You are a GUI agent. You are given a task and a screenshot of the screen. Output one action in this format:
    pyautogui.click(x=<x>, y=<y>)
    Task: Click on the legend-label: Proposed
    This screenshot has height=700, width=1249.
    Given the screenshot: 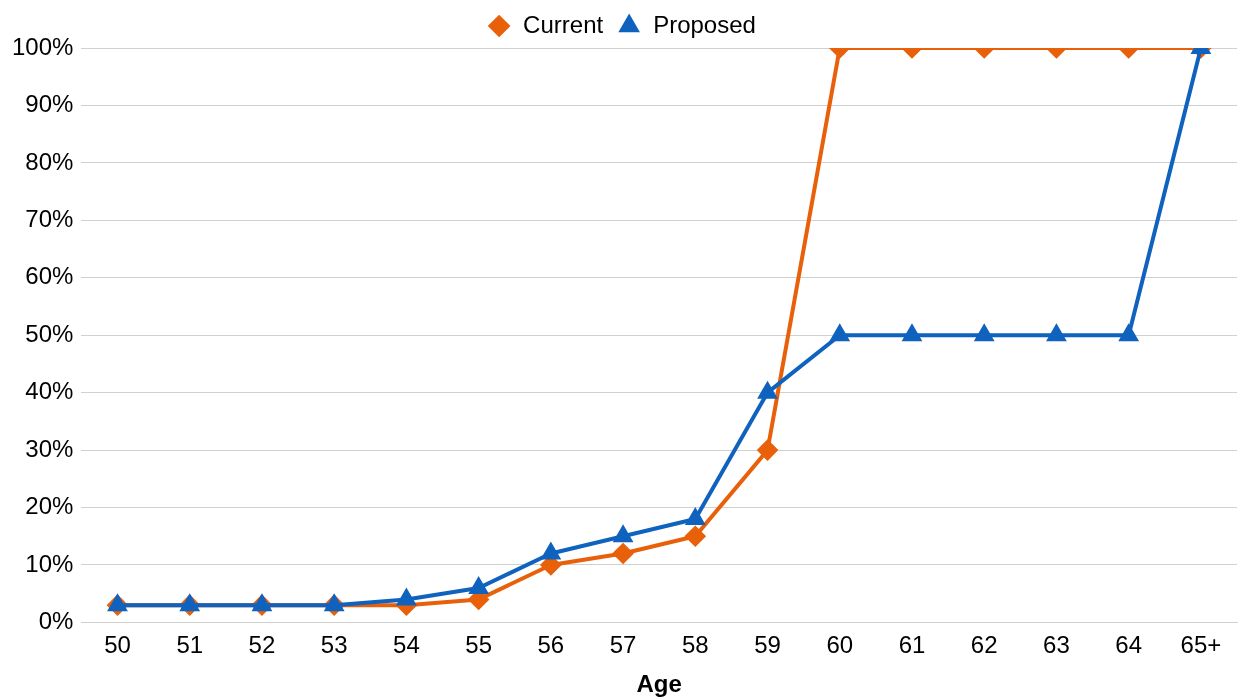 What is the action you would take?
    pyautogui.click(x=704, y=24)
    